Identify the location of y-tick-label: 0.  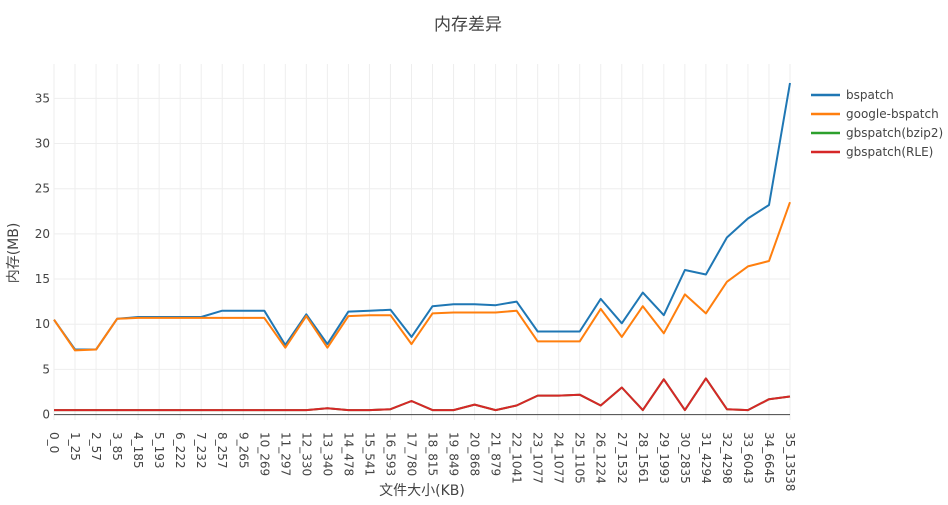
(46, 415).